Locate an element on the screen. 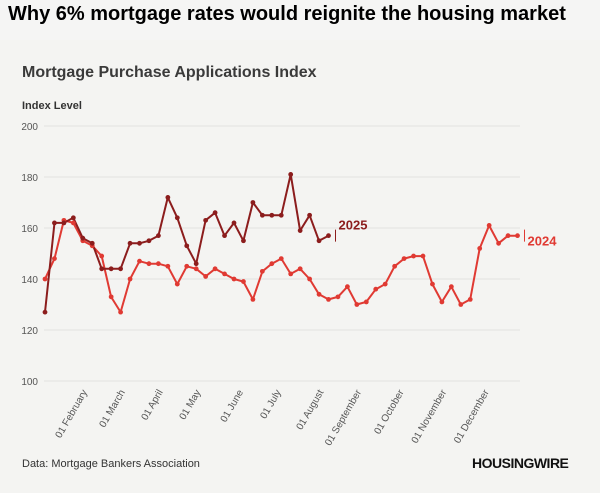 The image size is (600, 493). x-tick-01-february: 01 February is located at coordinates (72, 414).